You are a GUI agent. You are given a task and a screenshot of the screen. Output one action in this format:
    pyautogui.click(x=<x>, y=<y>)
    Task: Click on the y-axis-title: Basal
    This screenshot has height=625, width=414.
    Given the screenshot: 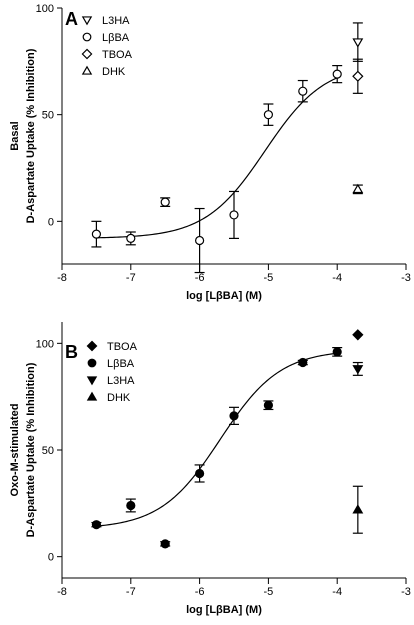 What is the action you would take?
    pyautogui.click(x=15, y=135)
    